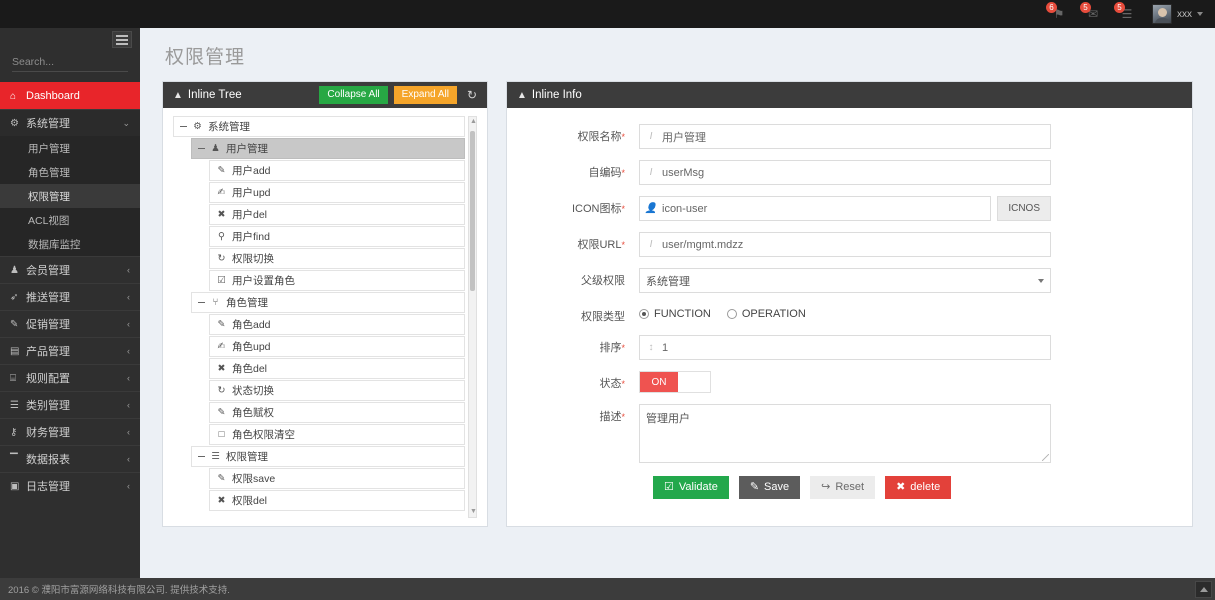  What do you see at coordinates (473, 121) in the screenshot?
I see `scroll-up-icon: ▲` at bounding box center [473, 121].